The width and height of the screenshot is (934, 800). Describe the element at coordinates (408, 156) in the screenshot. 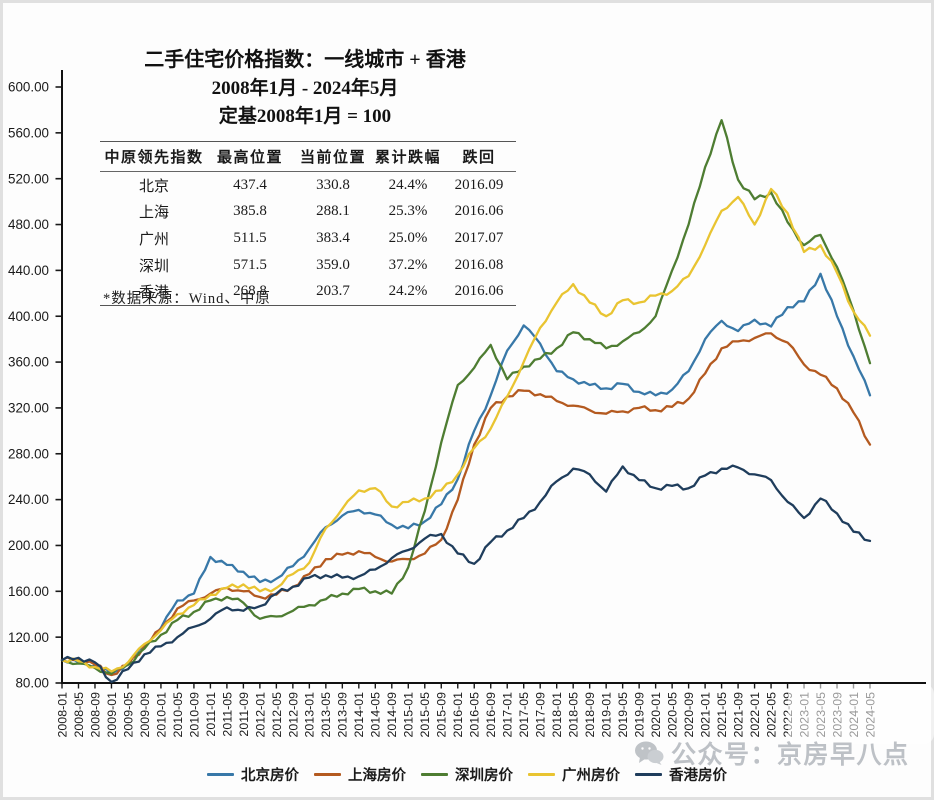

I see `table-header-cell: 累计跌幅` at that location.